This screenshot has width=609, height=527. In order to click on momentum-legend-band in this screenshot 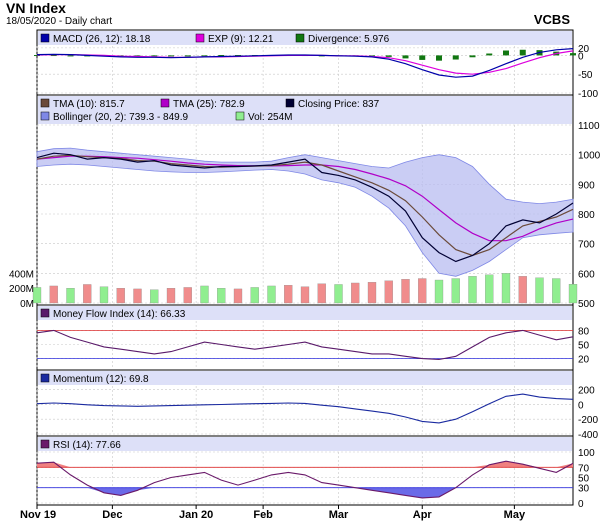, I will do `click(305, 378)`.